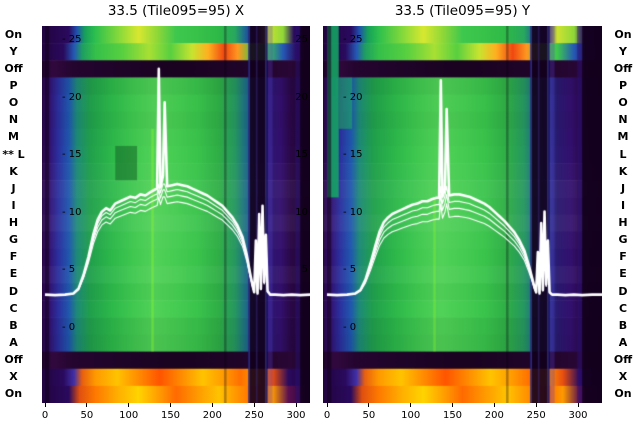  I want to click on row-label-right-21: On, so click(623, 394).